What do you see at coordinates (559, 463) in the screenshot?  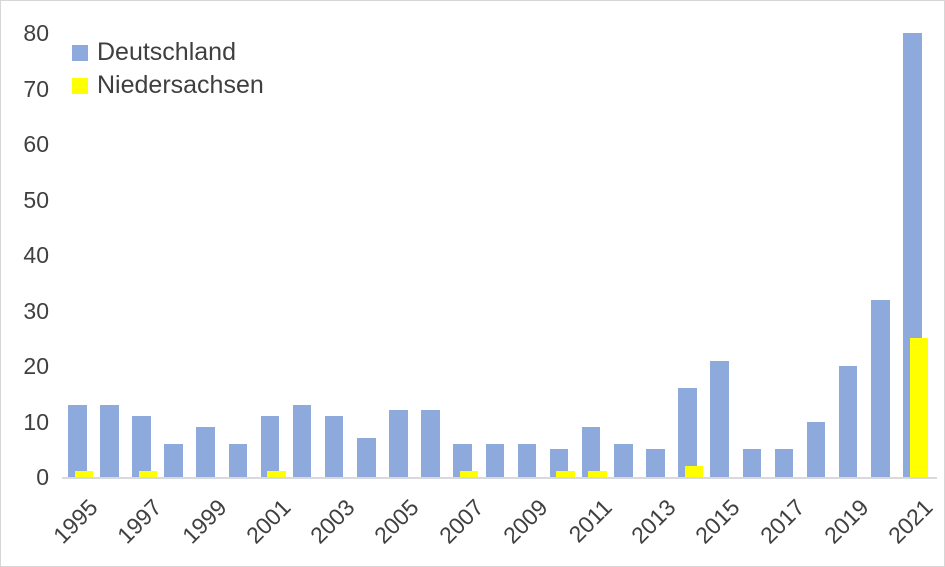 I see `bar-deutschland-2010` at bounding box center [559, 463].